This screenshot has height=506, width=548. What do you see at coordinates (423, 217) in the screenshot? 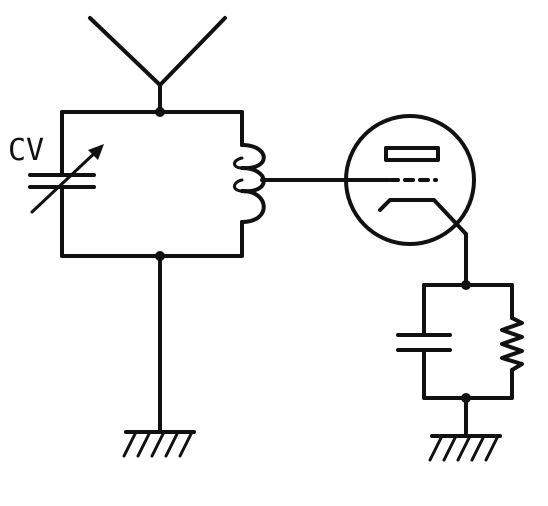
I see `tube-cathode` at bounding box center [423, 217].